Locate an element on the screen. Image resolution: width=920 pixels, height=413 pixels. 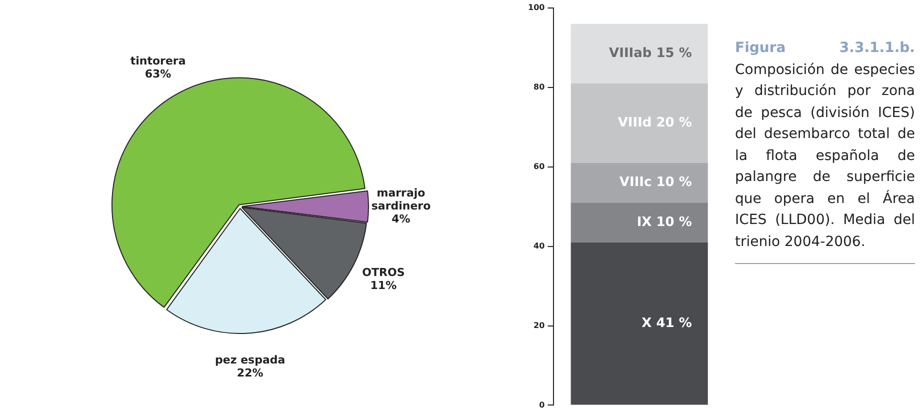
data-label: 11% is located at coordinates (383, 285).